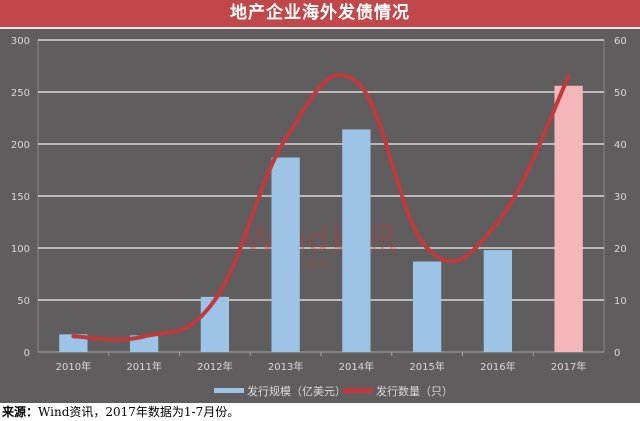 This screenshot has height=421, width=640. What do you see at coordinates (620, 93) in the screenshot?
I see `right-axis-tick: 50` at bounding box center [620, 93].